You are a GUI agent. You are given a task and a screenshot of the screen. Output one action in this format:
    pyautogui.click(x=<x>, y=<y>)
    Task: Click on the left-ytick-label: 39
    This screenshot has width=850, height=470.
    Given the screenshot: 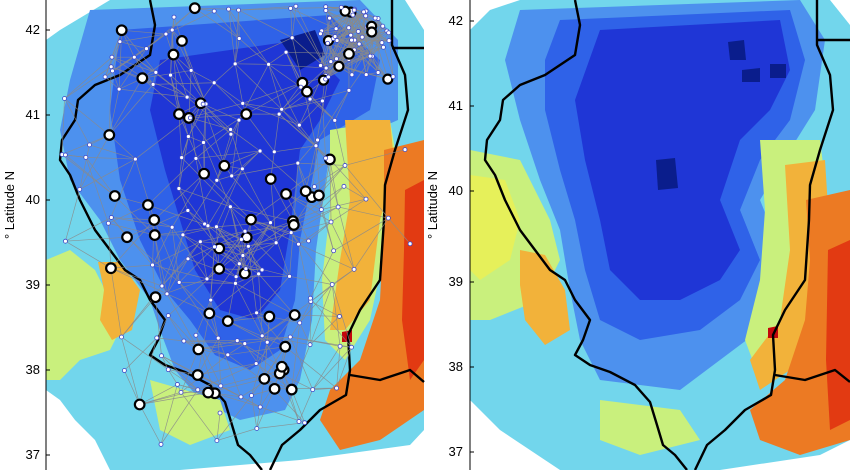 What is the action you would take?
    pyautogui.click(x=33, y=284)
    